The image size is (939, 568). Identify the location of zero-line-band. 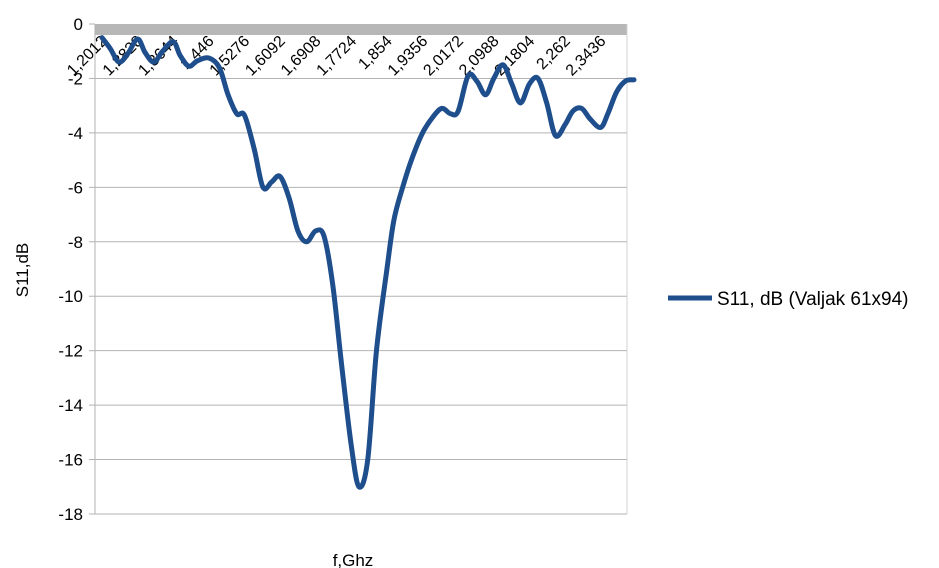
(361, 29).